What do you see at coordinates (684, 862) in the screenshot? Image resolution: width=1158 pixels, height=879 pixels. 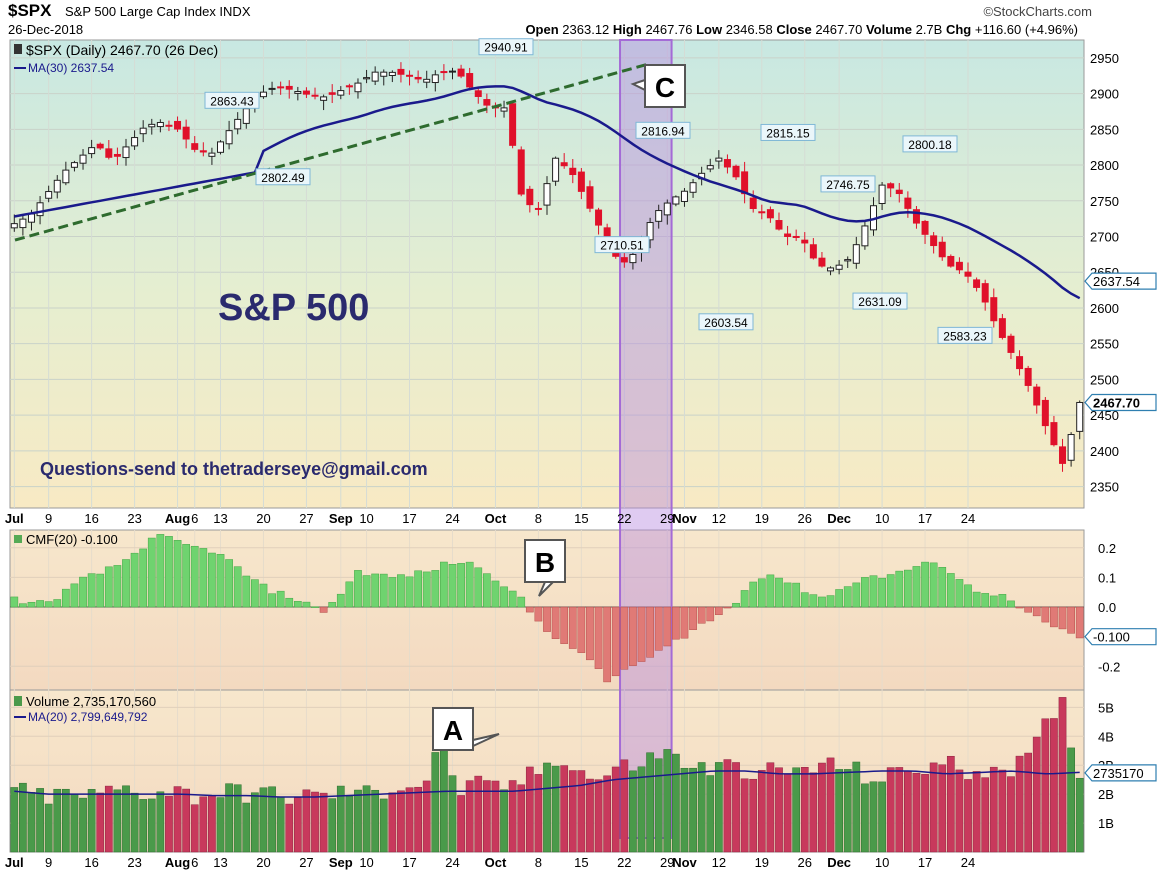 I see `x-tick-label-bottom: Nov` at bounding box center [684, 862].